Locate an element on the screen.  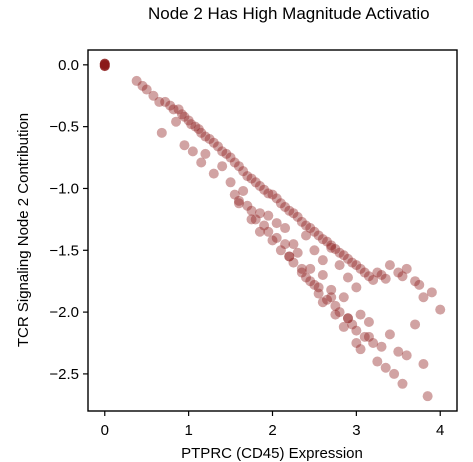
y-axis-label: TCR Signaling Node 2 Contribution is located at coordinates (23, 230).